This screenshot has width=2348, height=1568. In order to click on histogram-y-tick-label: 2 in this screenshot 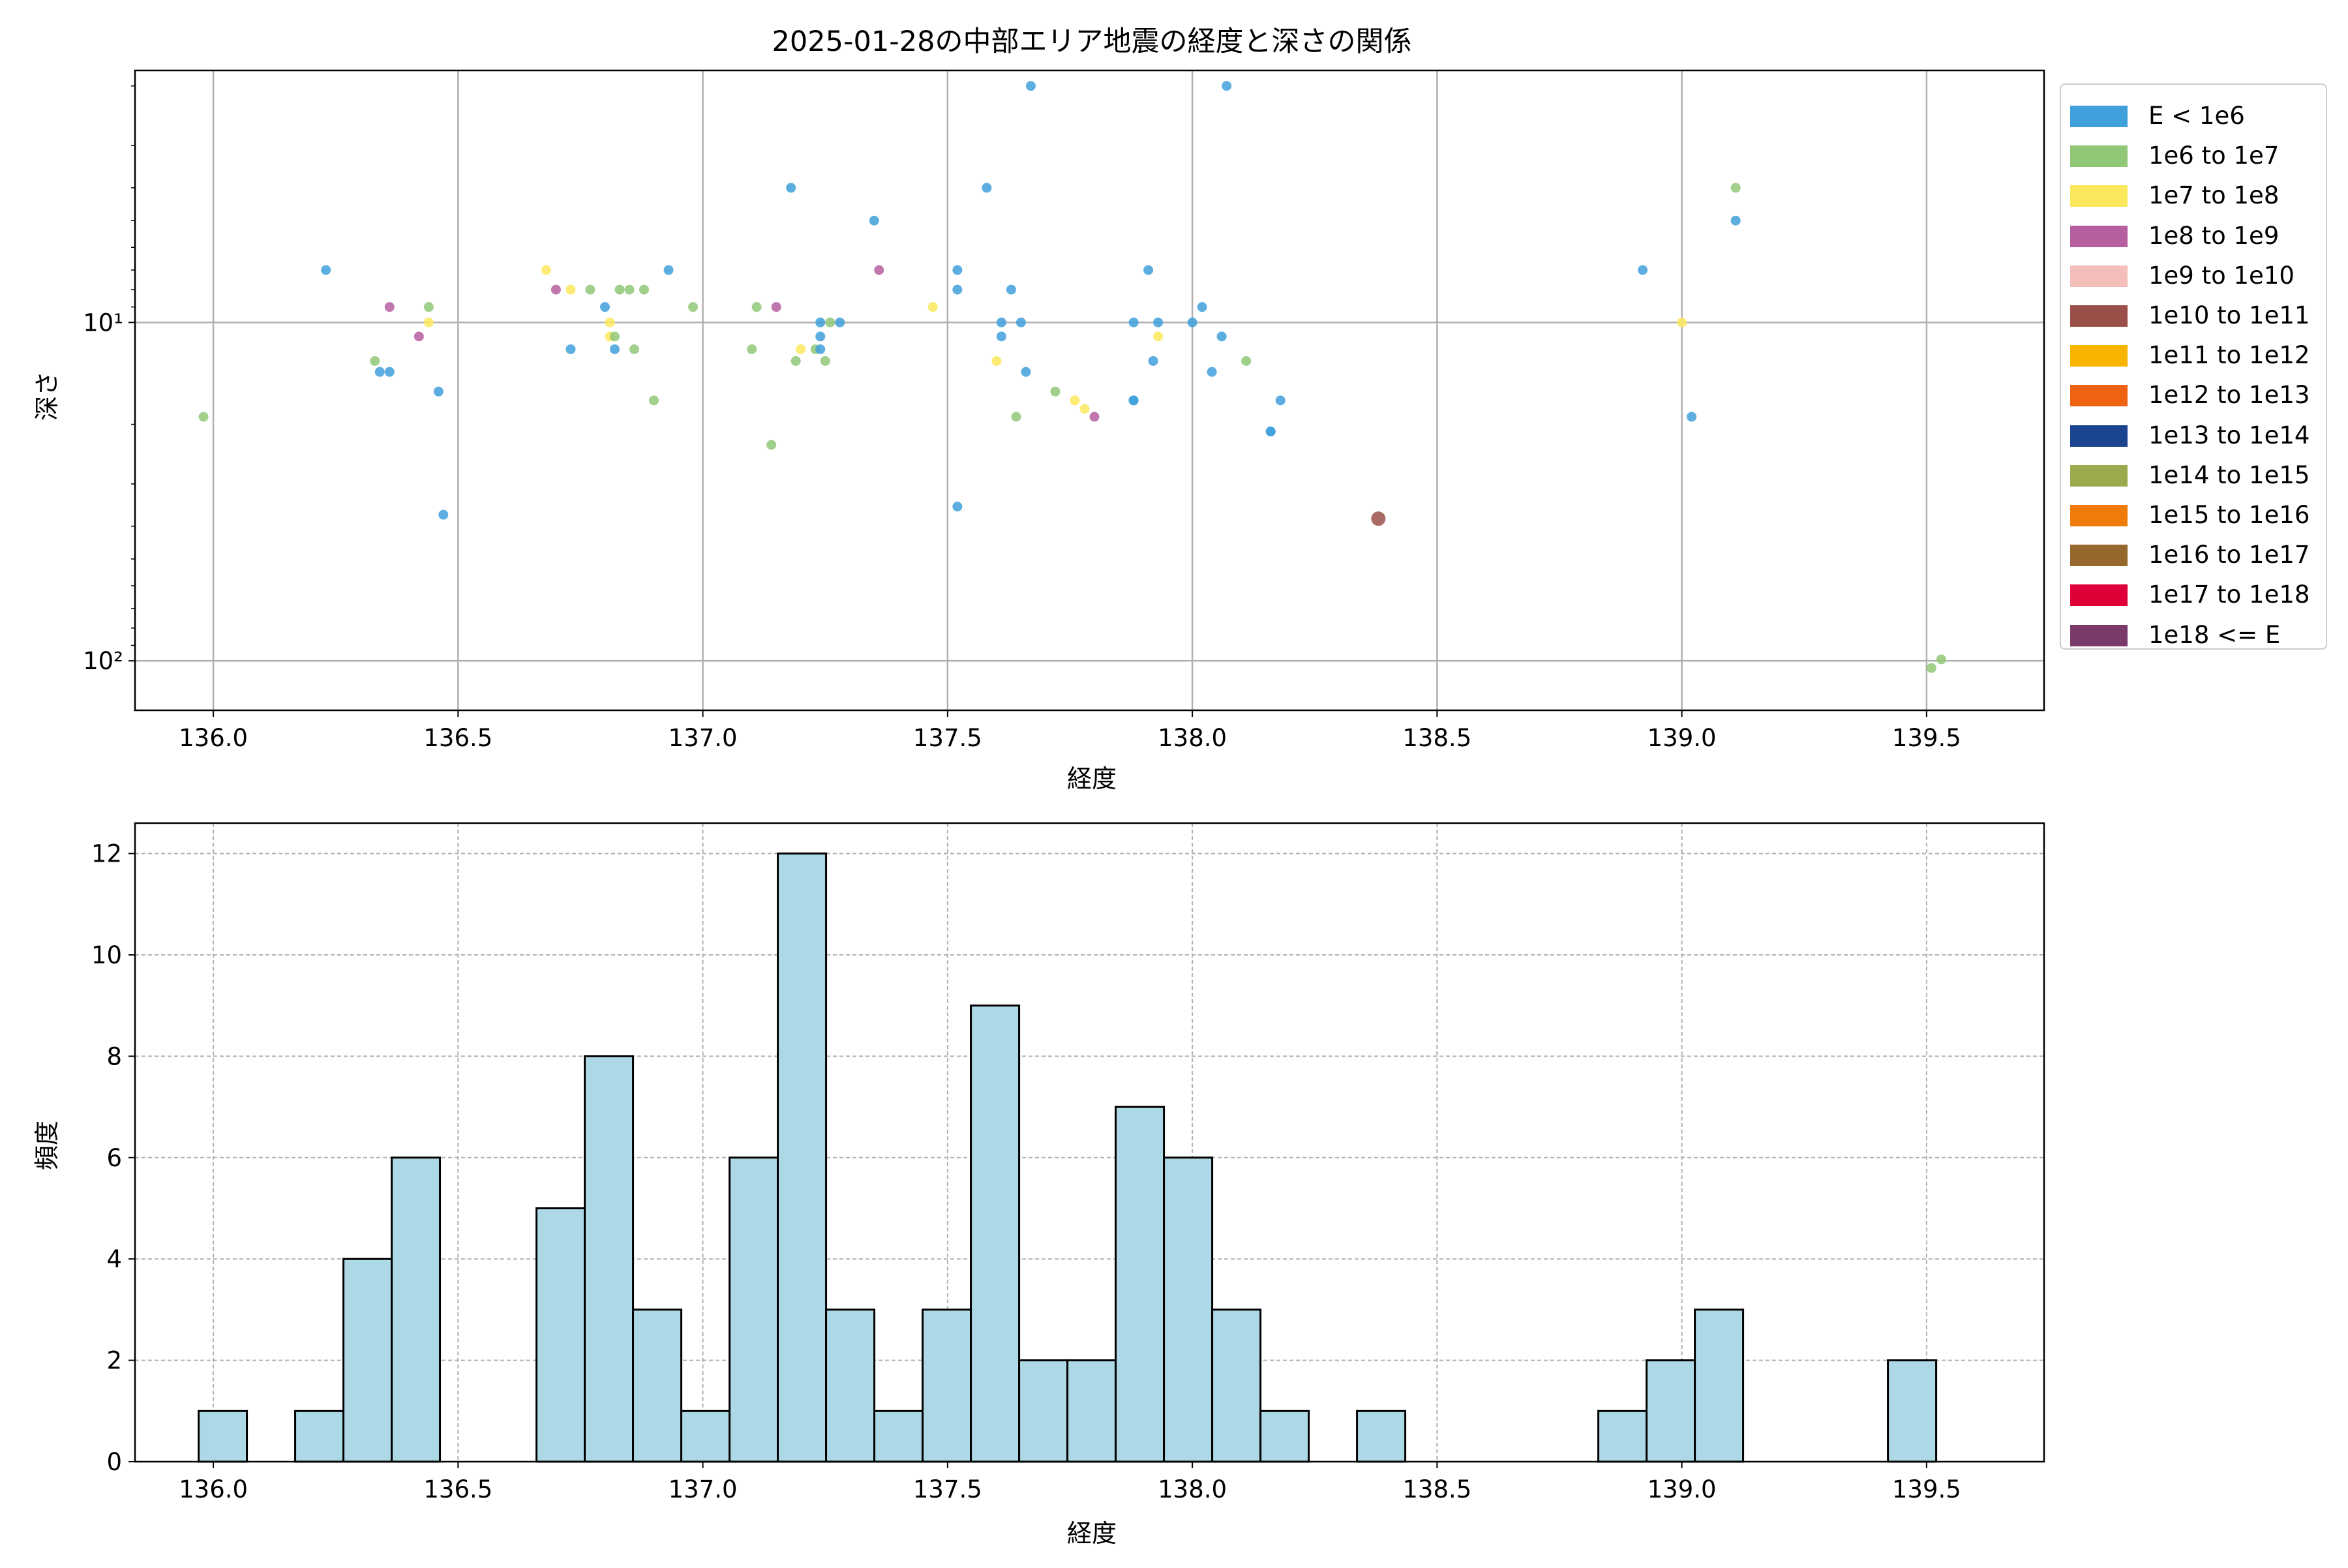, I will do `click(114, 1361)`.